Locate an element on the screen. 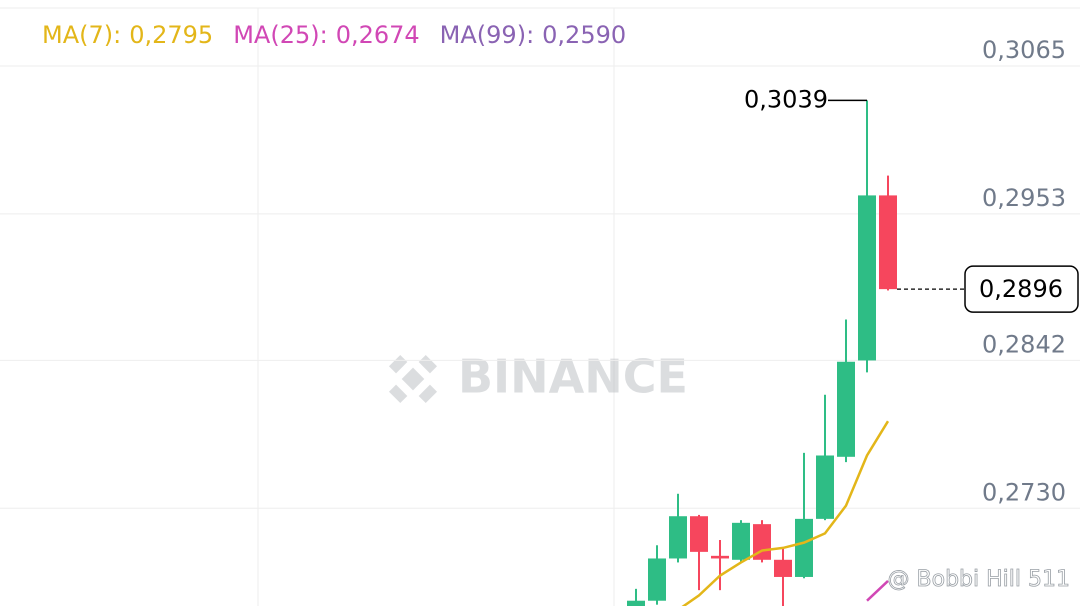  price-box is located at coordinates (1021, 289).